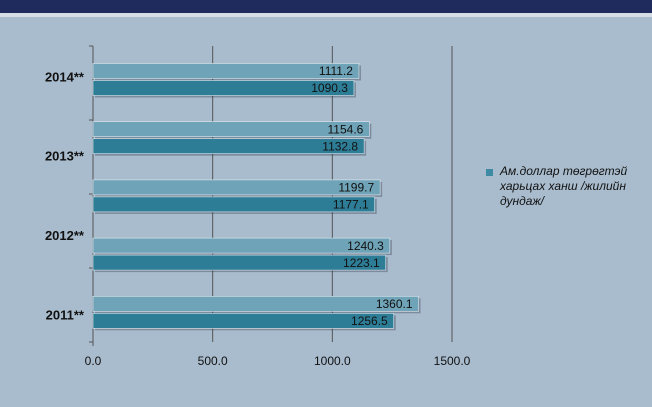 The width and height of the screenshot is (652, 407). What do you see at coordinates (361, 263) in the screenshot?
I see `data-label: 1223.1` at bounding box center [361, 263].